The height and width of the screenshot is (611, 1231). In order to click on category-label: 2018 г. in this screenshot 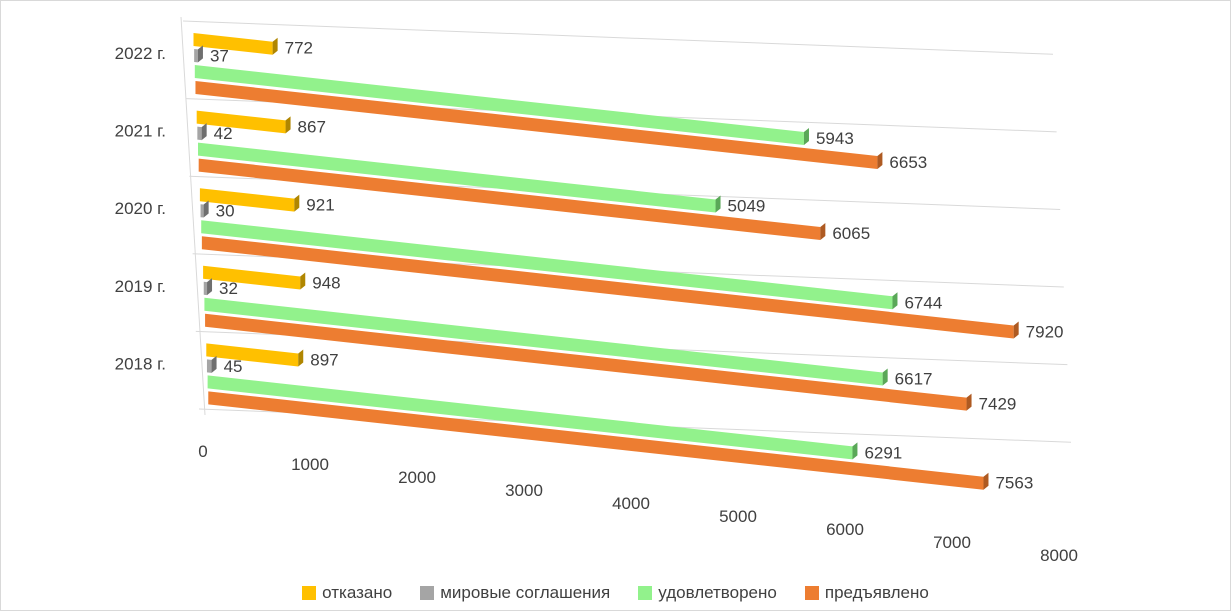, I will do `click(140, 363)`.